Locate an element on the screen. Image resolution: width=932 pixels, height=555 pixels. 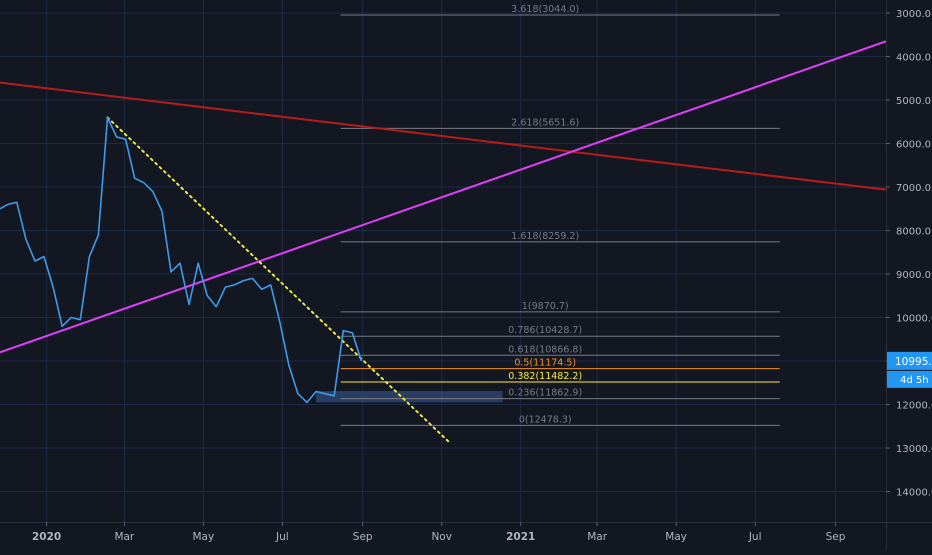
x-tick-label: 2020 is located at coordinates (46, 537).